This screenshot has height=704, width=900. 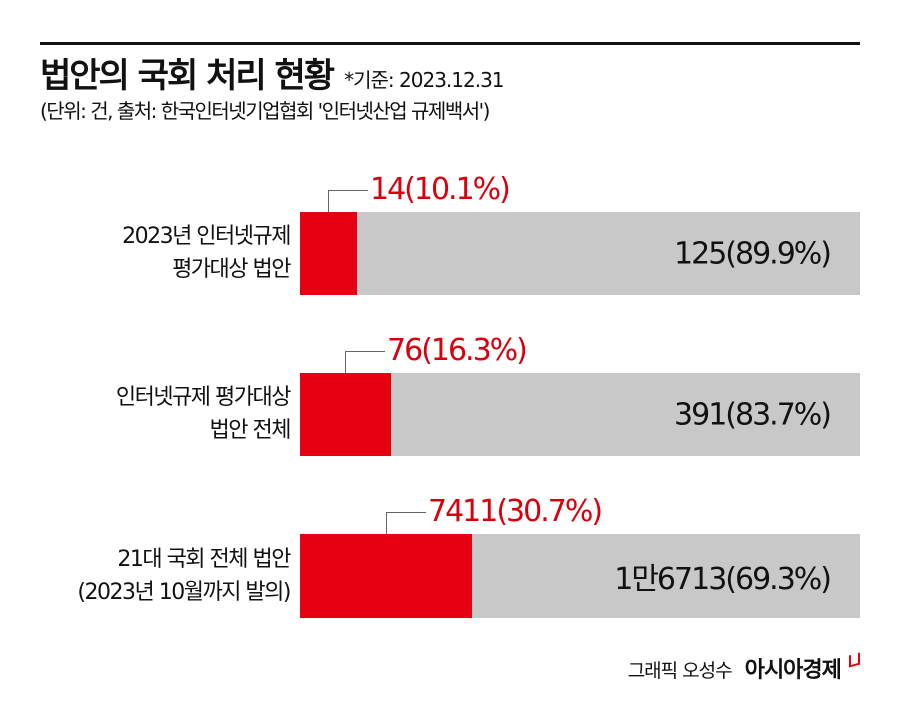 I want to click on category-label: 인터넷규제 평가대상 법안 전체, so click(x=203, y=414).